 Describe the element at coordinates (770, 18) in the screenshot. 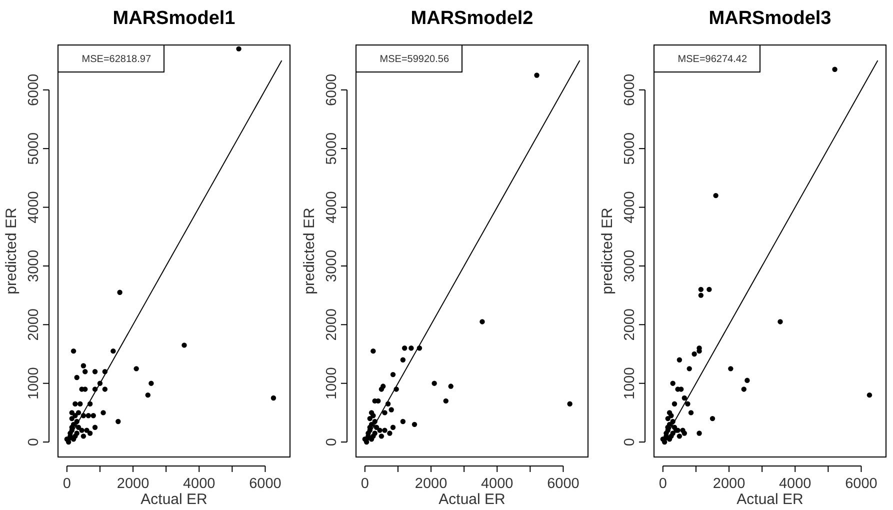

I see `chart-title: MARSmodel3` at that location.